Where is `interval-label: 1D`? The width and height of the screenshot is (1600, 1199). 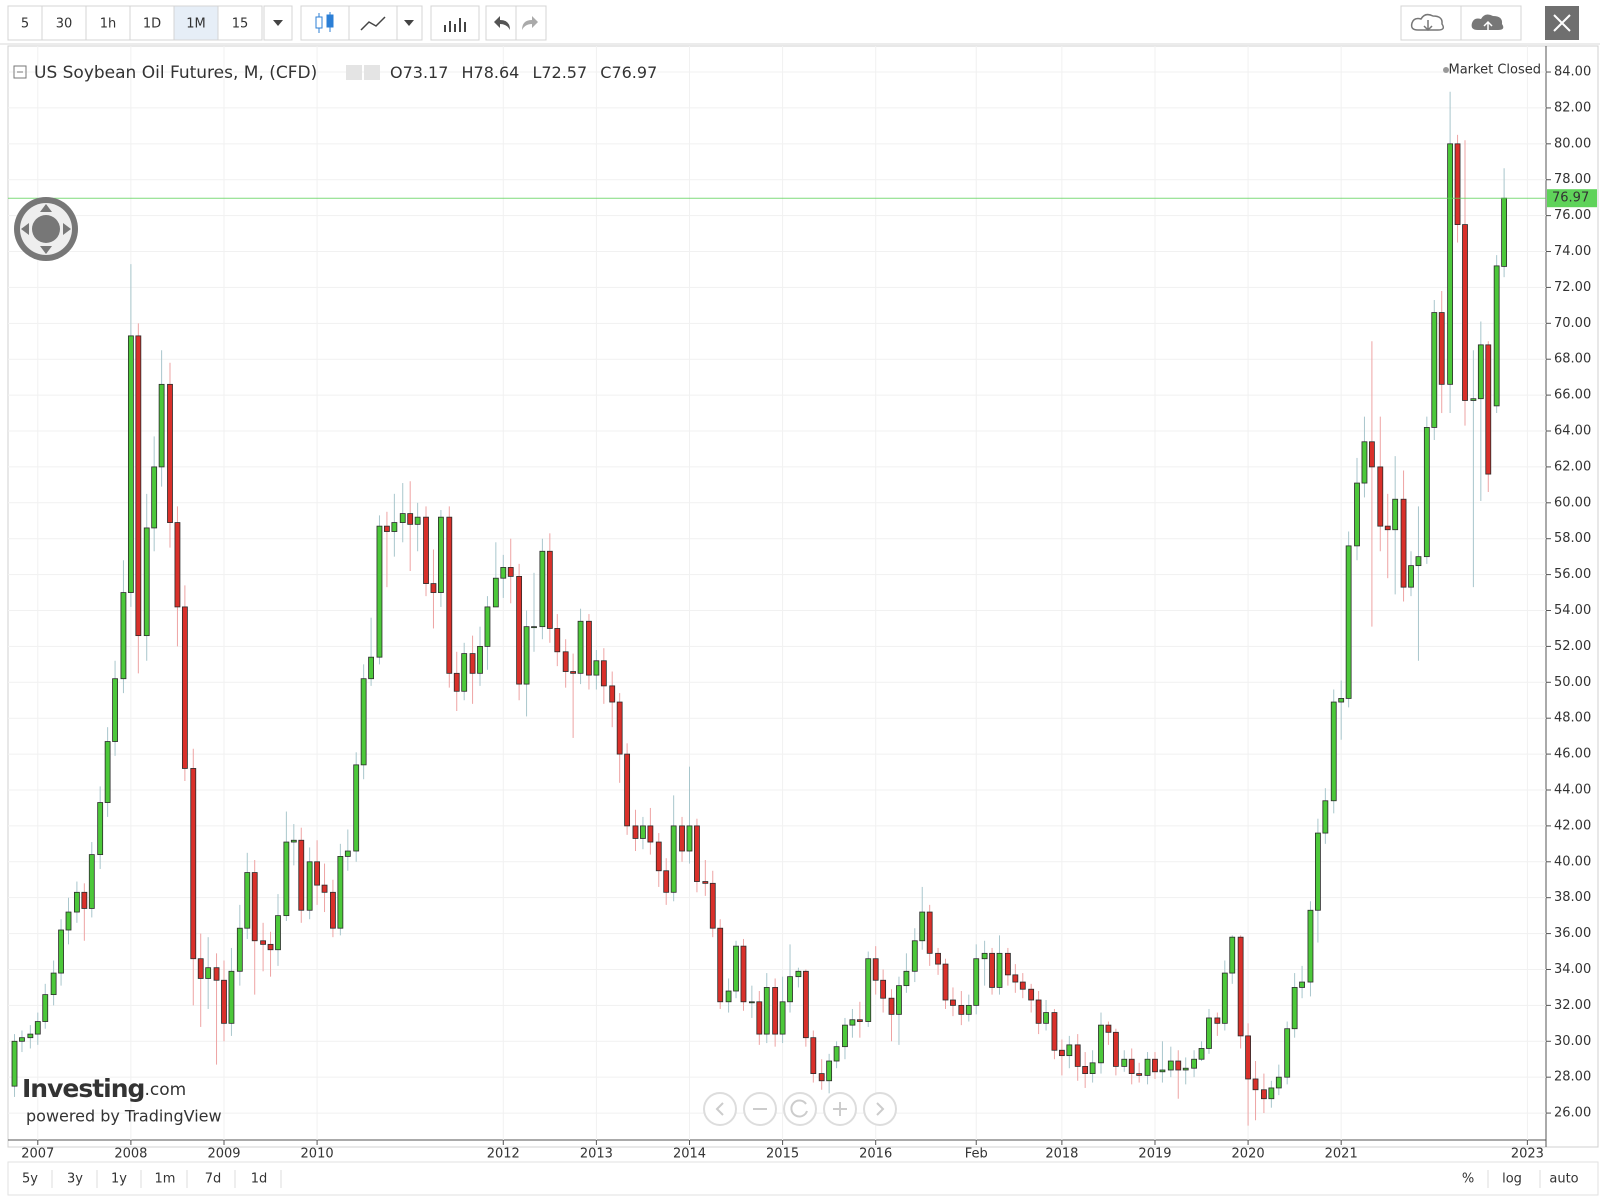 interval-label: 1D is located at coordinates (152, 24).